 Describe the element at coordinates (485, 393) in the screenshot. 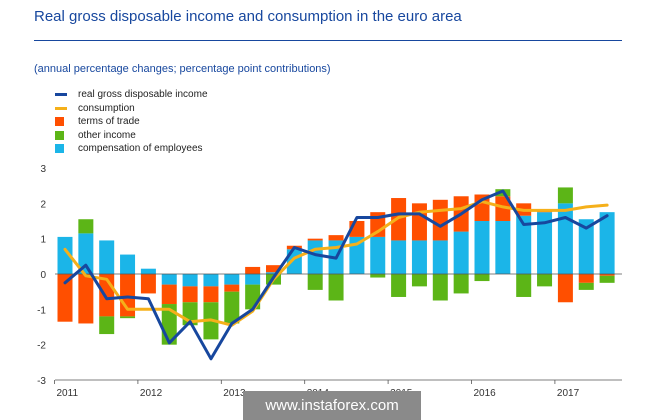

I see `x-tick-label: 2016` at that location.